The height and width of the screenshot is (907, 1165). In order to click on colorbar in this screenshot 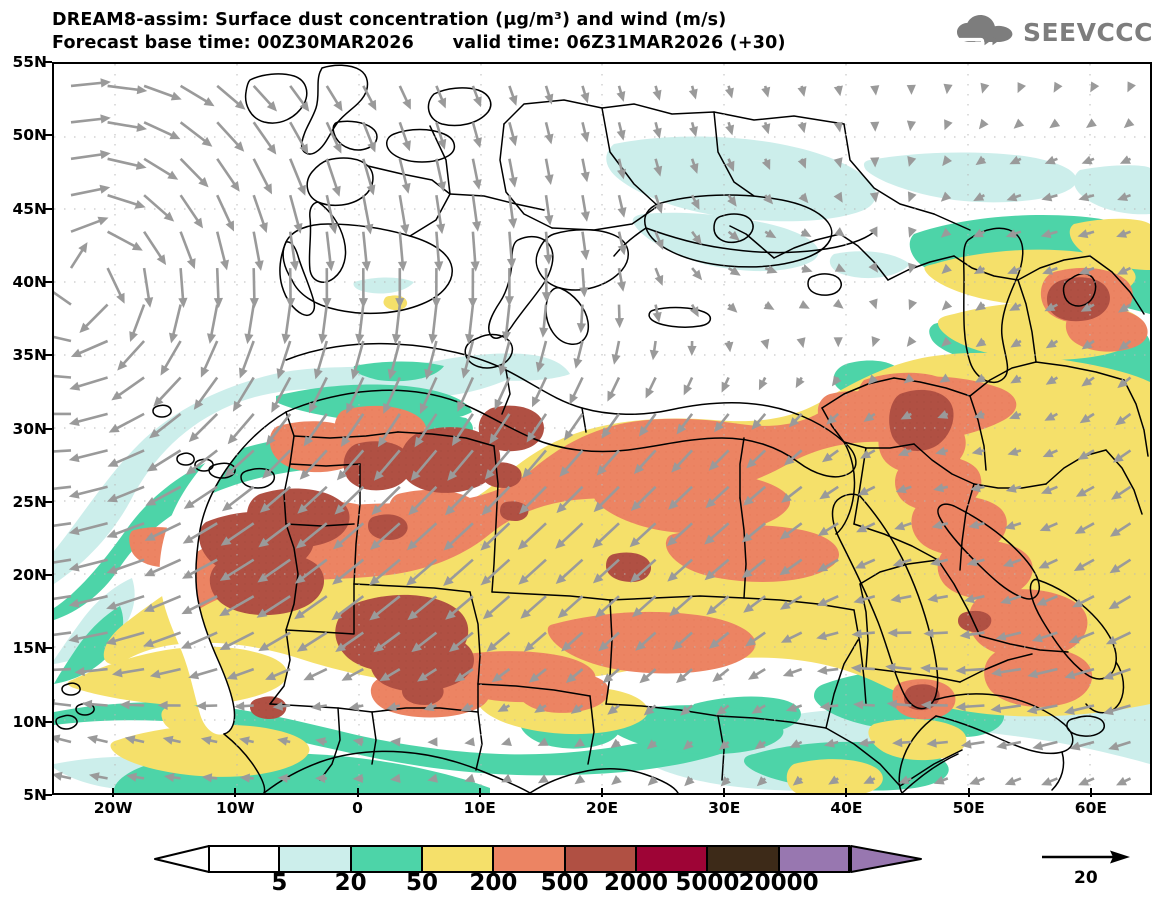, I will do `click(538, 859)`.